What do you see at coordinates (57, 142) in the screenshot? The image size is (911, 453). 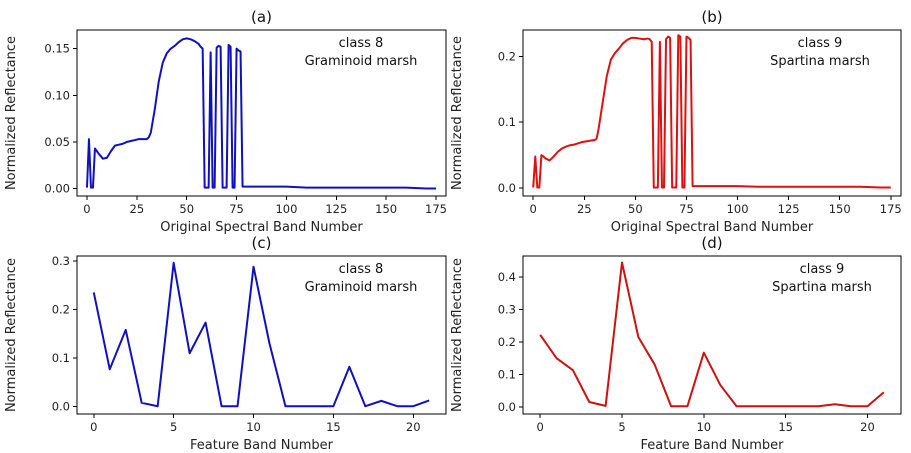 I see `y-tick-label: 0.05` at bounding box center [57, 142].